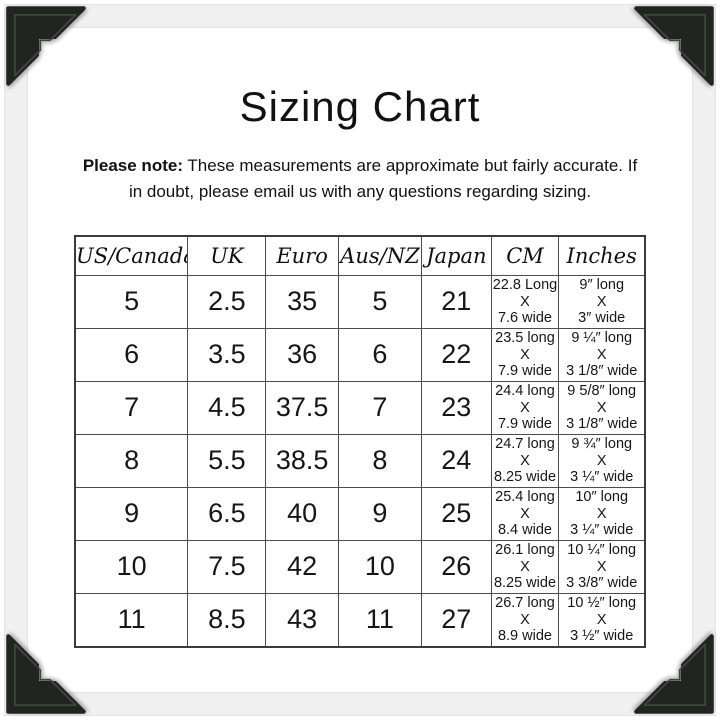  What do you see at coordinates (602, 566) in the screenshot?
I see `cell-inches: 10 ¼″ long X 3 3/8″ wide` at bounding box center [602, 566].